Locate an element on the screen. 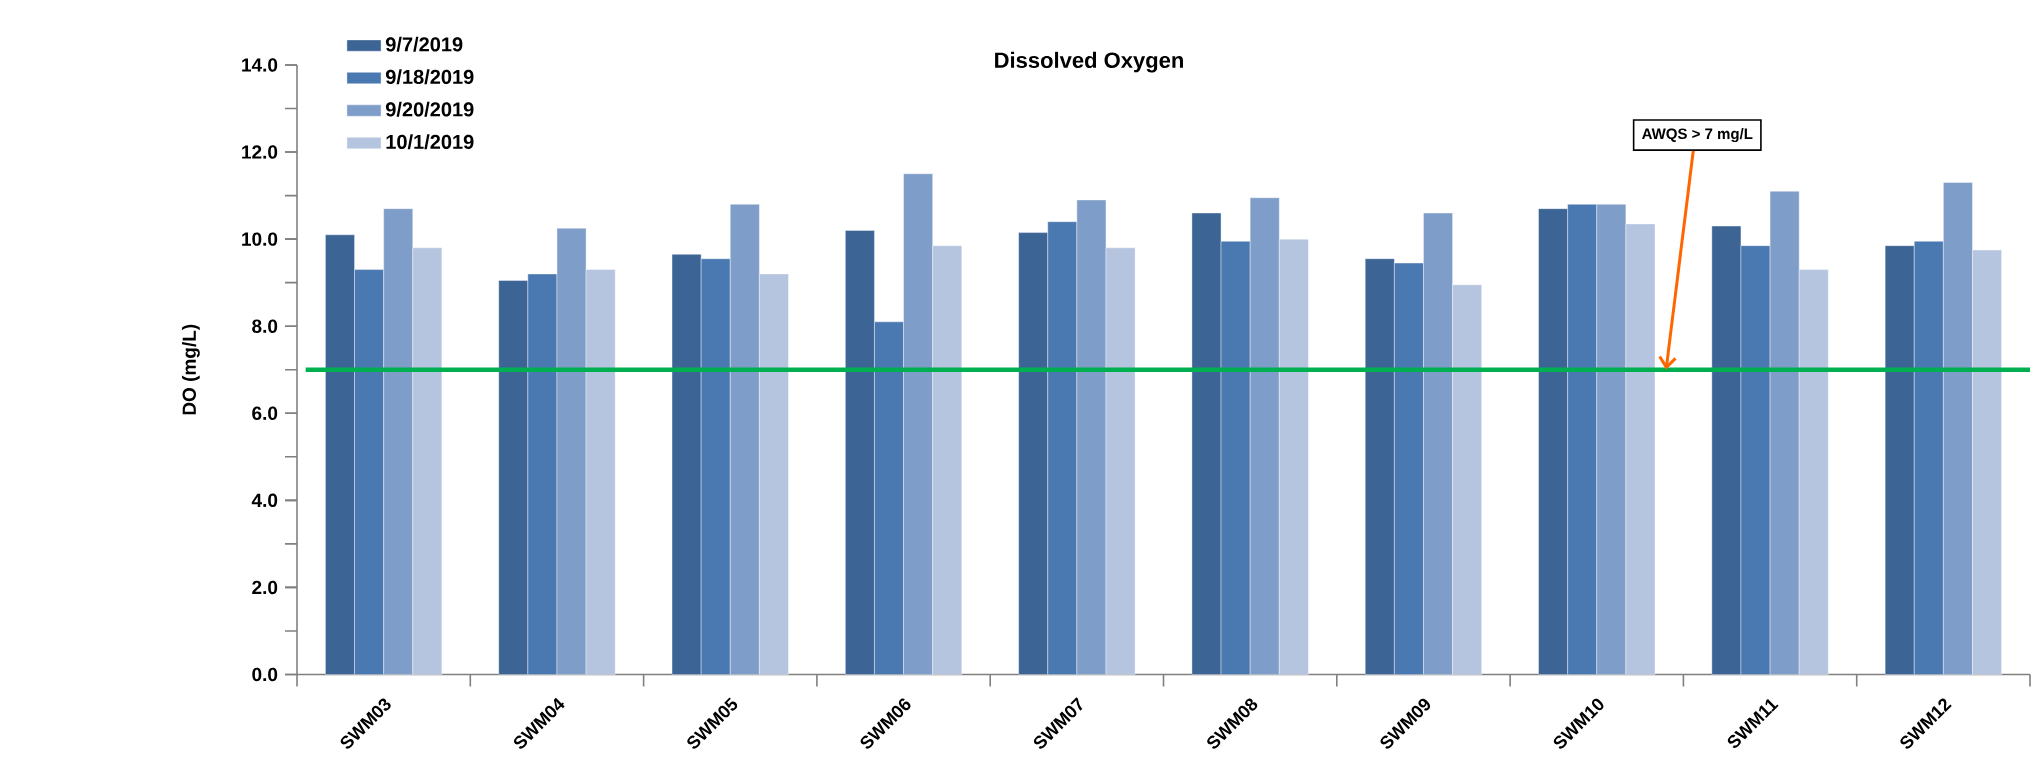  chart-title: Dissolved Oxygen is located at coordinates (1089, 62).